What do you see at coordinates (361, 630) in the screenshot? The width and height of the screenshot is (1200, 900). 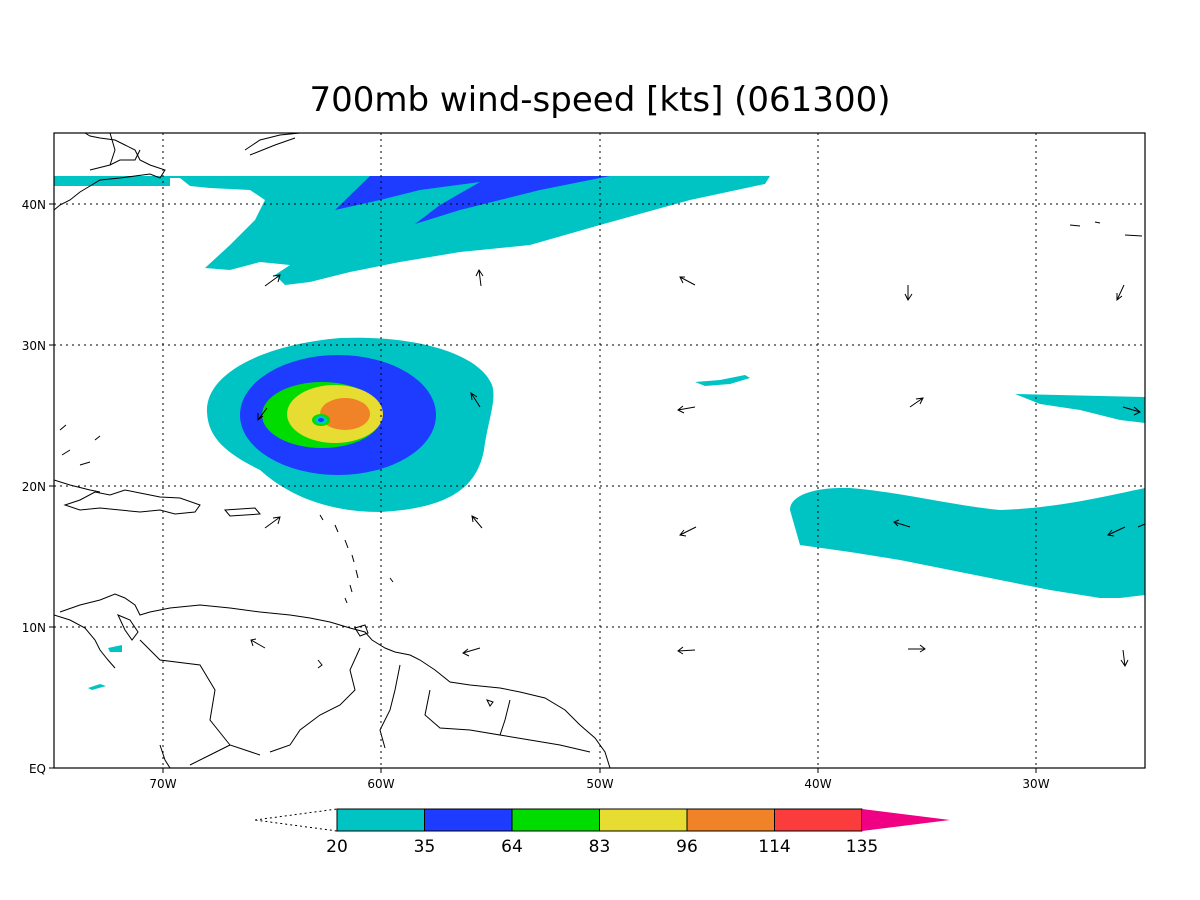 I see `coast-trinidad` at bounding box center [361, 630].